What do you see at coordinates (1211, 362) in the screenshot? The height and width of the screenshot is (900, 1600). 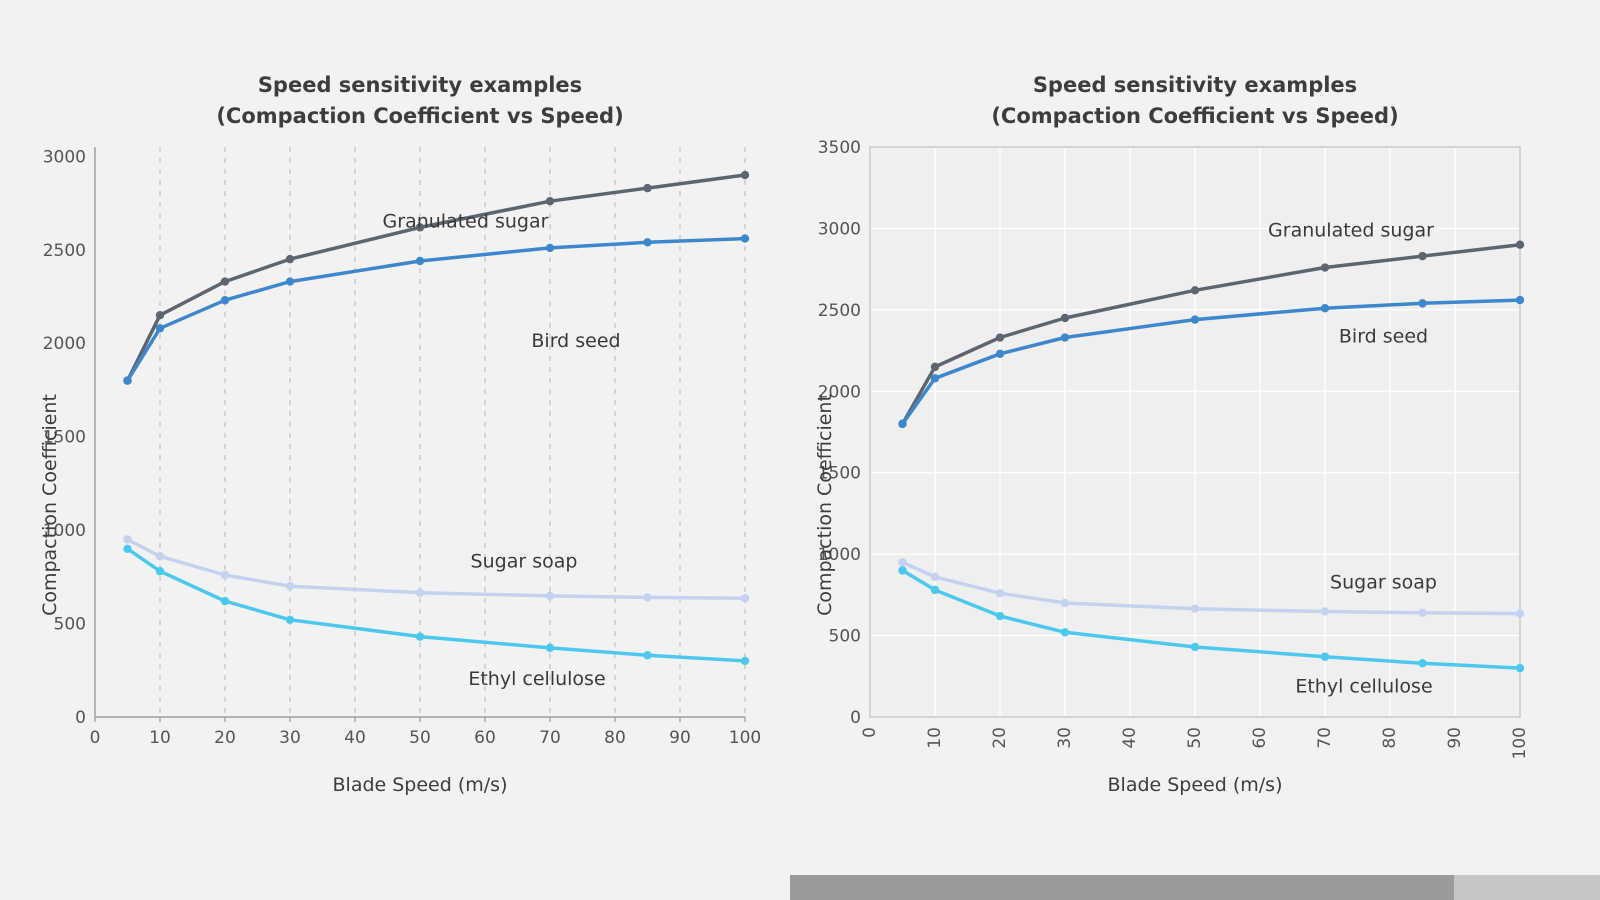 I see `series-line-bird-seed` at bounding box center [1211, 362].